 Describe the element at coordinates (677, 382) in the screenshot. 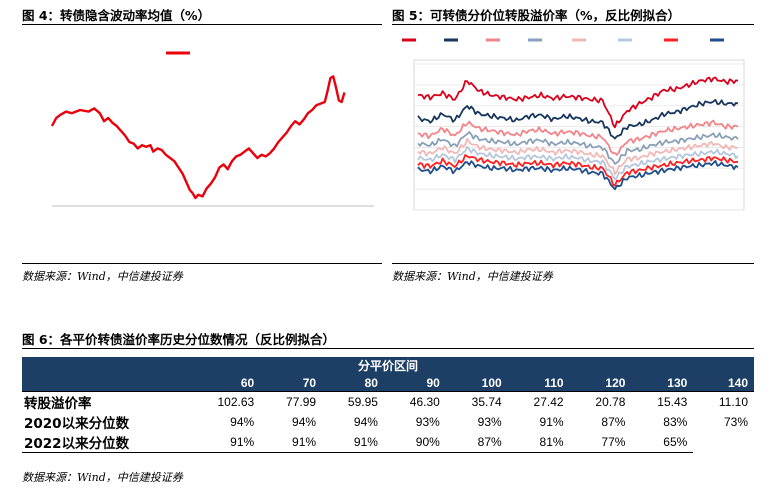

I see `fig6-column-header: 130` at that location.